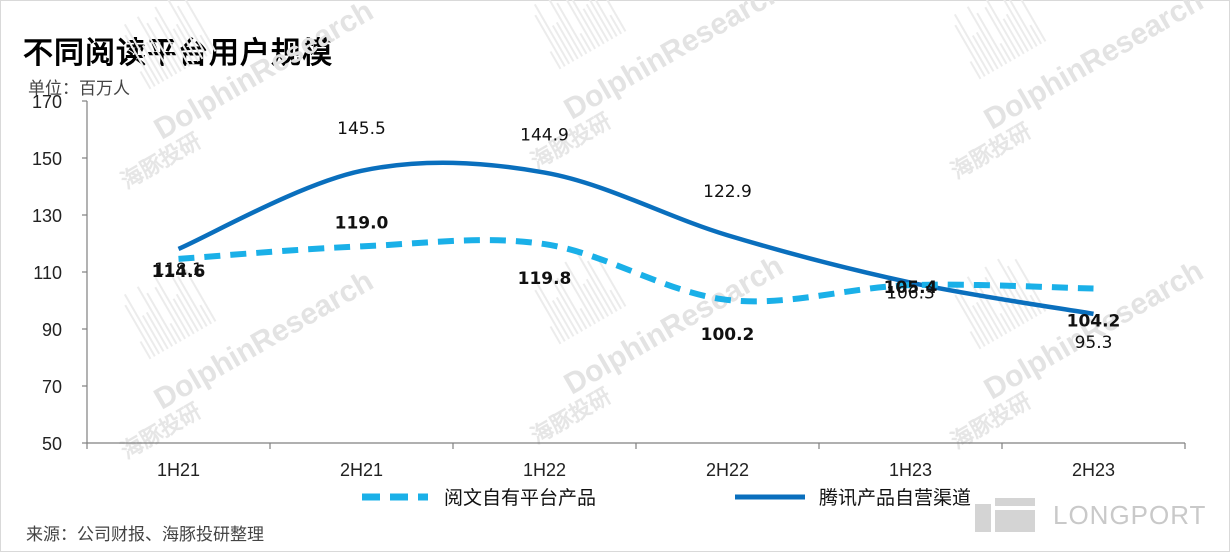 The height and width of the screenshot is (552, 1230). Describe the element at coordinates (1094, 343) in the screenshot. I see `data-label-series-2: 95.3` at that location.